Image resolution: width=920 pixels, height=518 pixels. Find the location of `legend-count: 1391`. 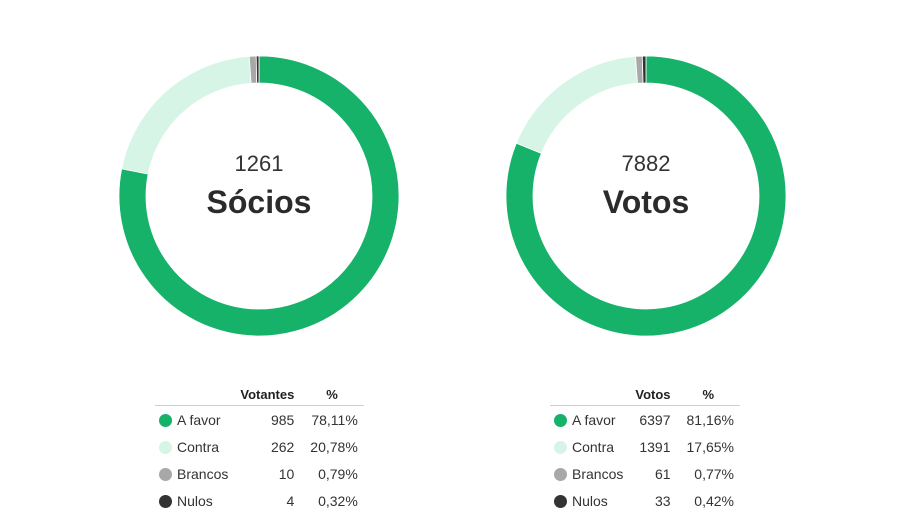

legend-count: 1391 is located at coordinates (655, 446).